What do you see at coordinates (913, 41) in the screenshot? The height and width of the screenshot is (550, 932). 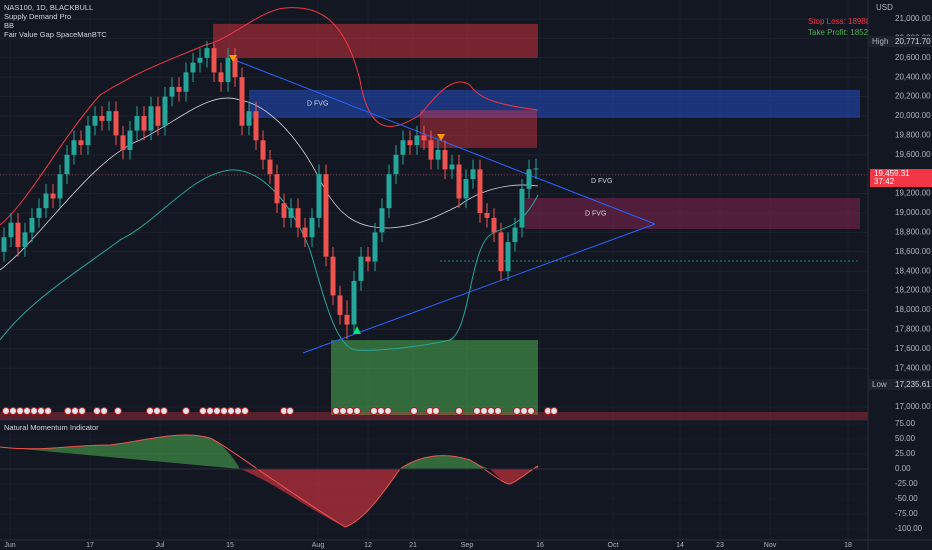 I see `high-price: 20,771.70` at bounding box center [913, 41].